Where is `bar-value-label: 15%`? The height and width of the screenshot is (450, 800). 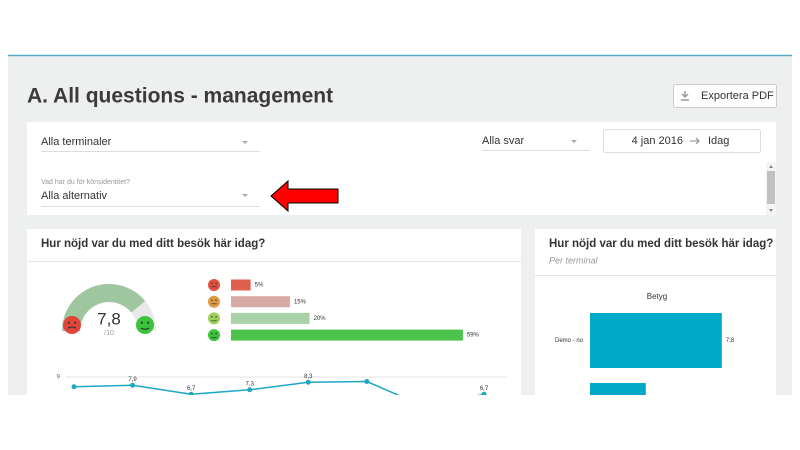 bar-value-label: 15% is located at coordinates (300, 302).